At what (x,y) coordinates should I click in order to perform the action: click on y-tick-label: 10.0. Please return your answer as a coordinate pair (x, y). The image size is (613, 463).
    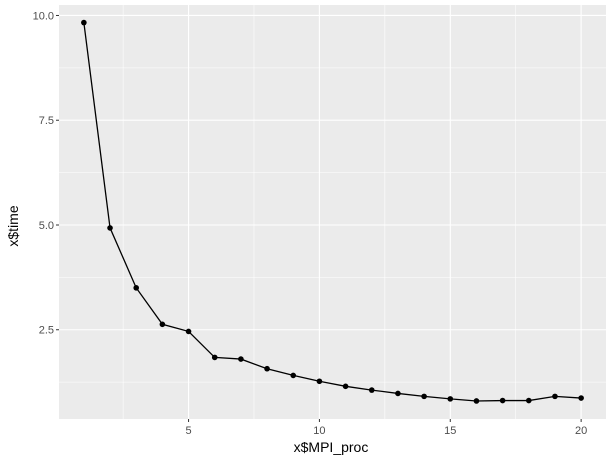
    Looking at the image, I should click on (43, 16).